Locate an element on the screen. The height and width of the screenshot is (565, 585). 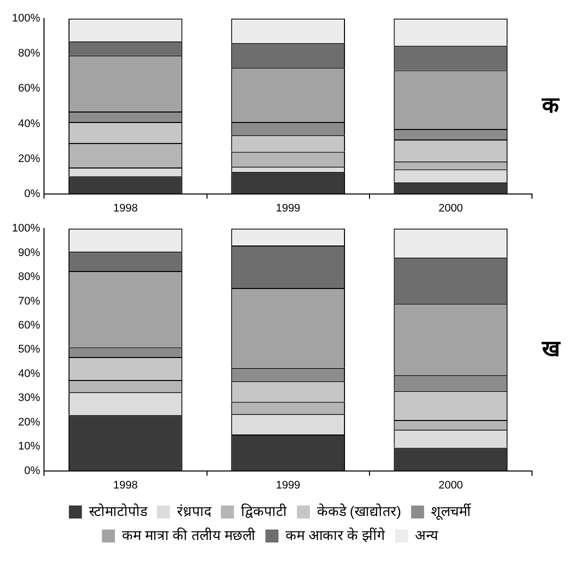
legend-label: अन्य is located at coordinates (427, 534).